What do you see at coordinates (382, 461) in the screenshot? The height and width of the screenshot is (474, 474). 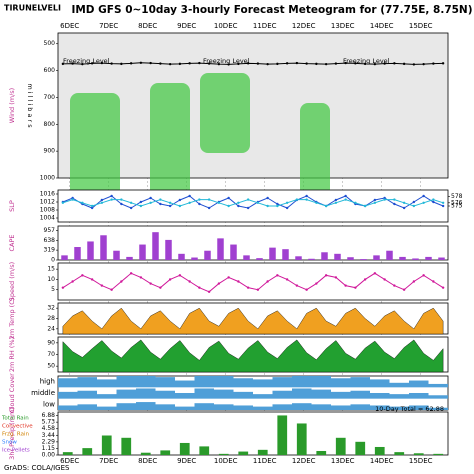 I see `date-label: 14DEC` at bounding box center [382, 461].